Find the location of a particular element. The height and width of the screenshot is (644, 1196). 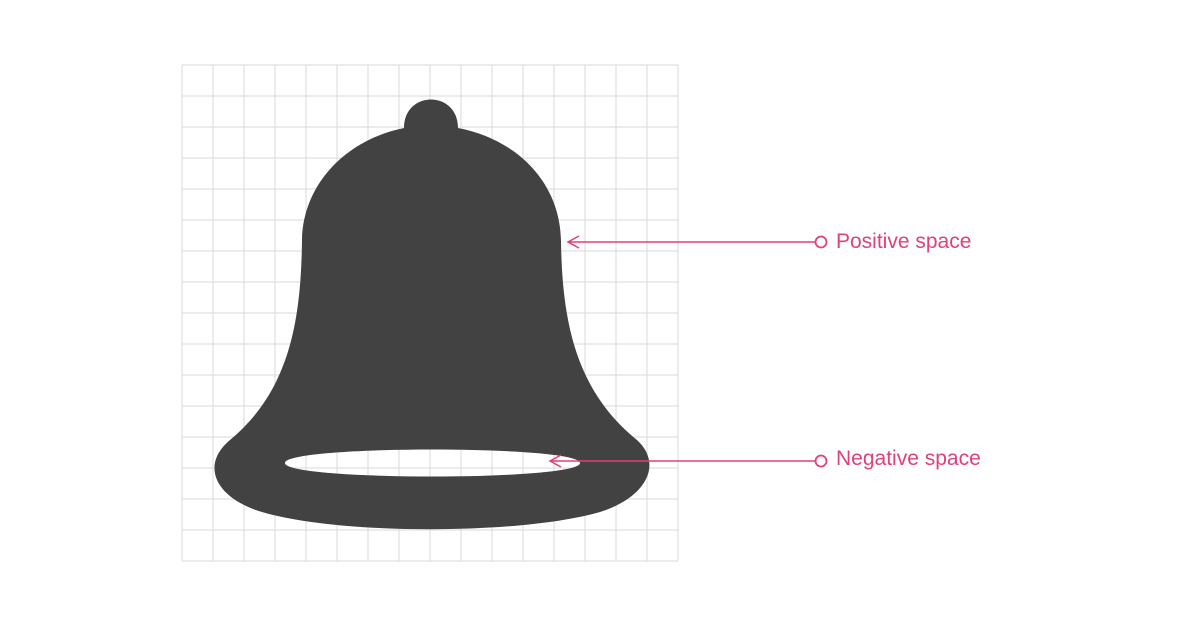

positive-space-endpoint is located at coordinates (821, 242).